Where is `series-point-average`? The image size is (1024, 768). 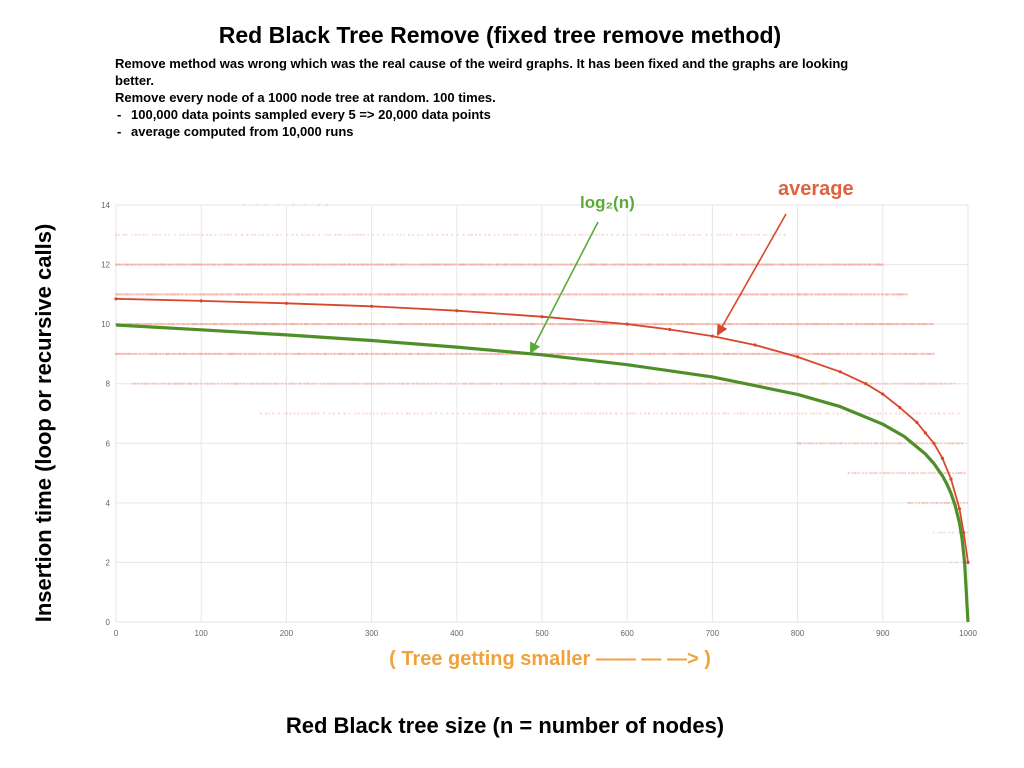
series-point-average is located at coordinates (951, 479).